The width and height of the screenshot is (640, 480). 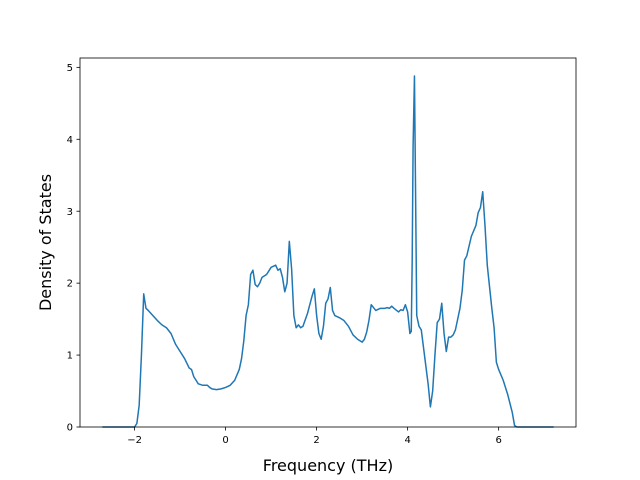 I want to click on y-axis-ticks: 0 1 2 3 4 5, so click(x=73, y=248).